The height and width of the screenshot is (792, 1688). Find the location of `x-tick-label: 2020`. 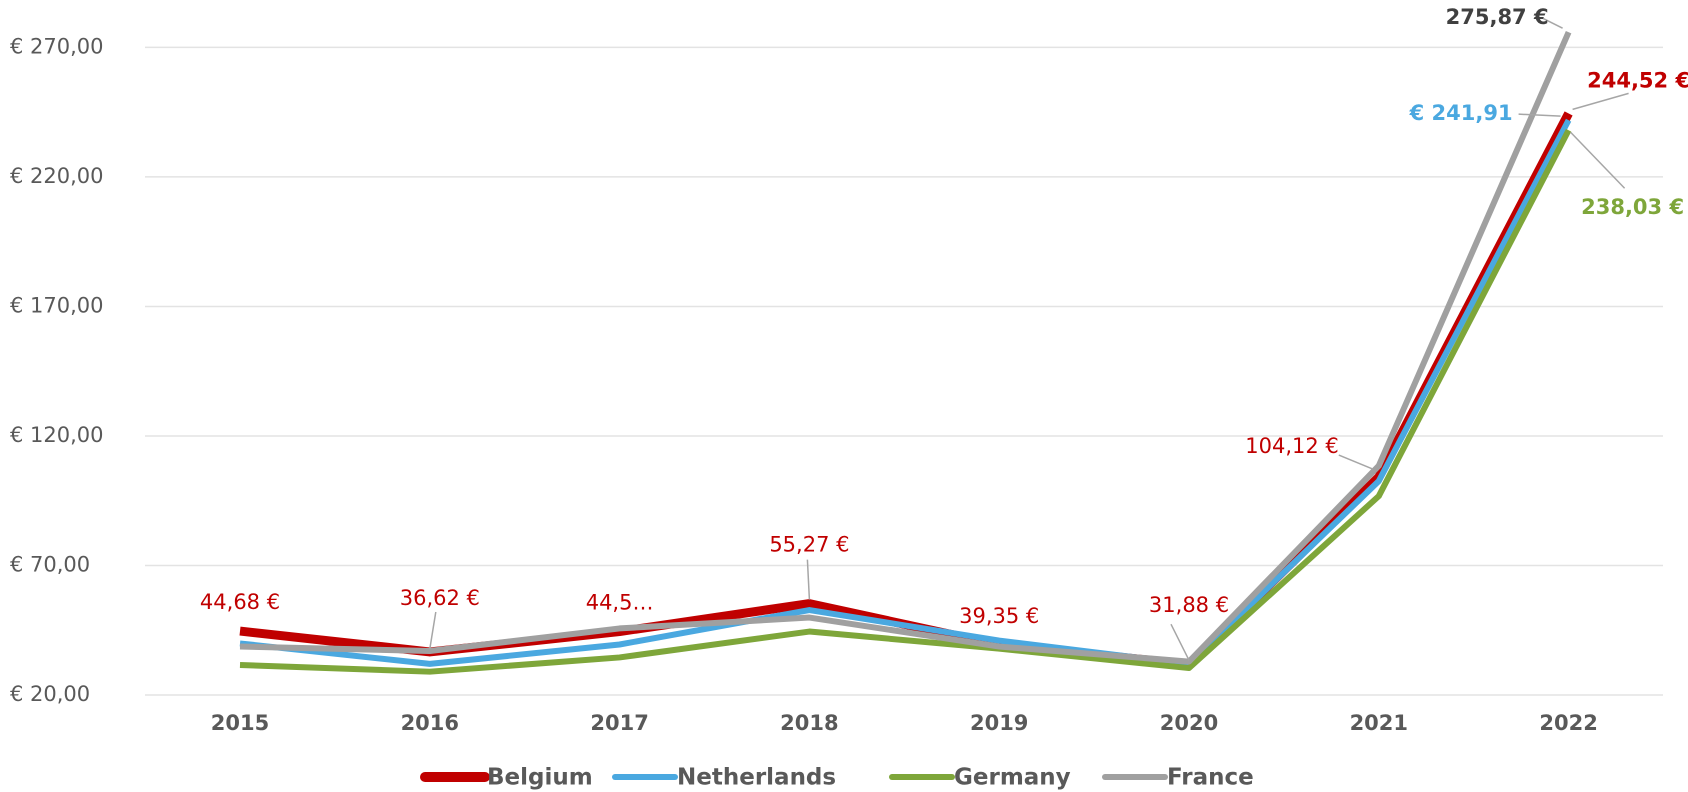

x-tick-label: 2020 is located at coordinates (1189, 723).